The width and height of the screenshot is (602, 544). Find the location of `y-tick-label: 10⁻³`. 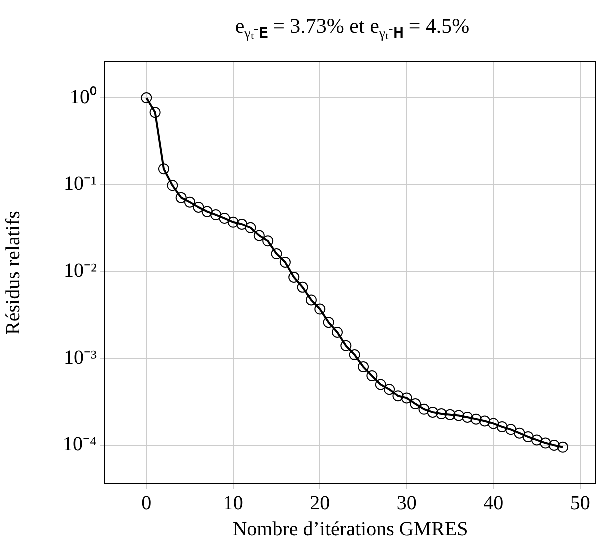

y-tick-label: 10⁻³ is located at coordinates (80, 357).